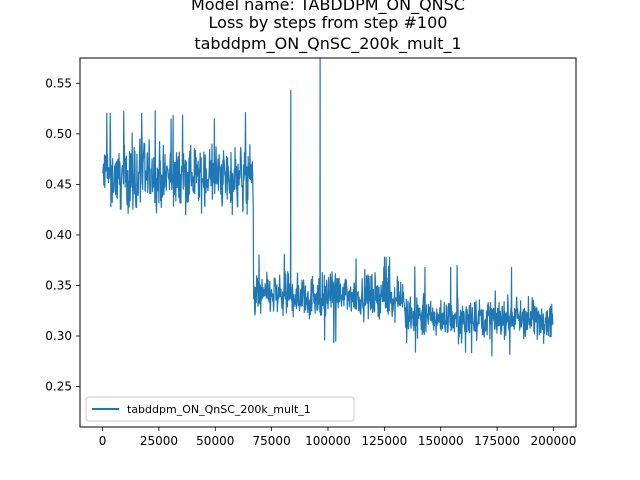 The image size is (640, 480). I want to click on legend: tabddpm_ON_QnSC_200k_mult_1, so click(220, 409).